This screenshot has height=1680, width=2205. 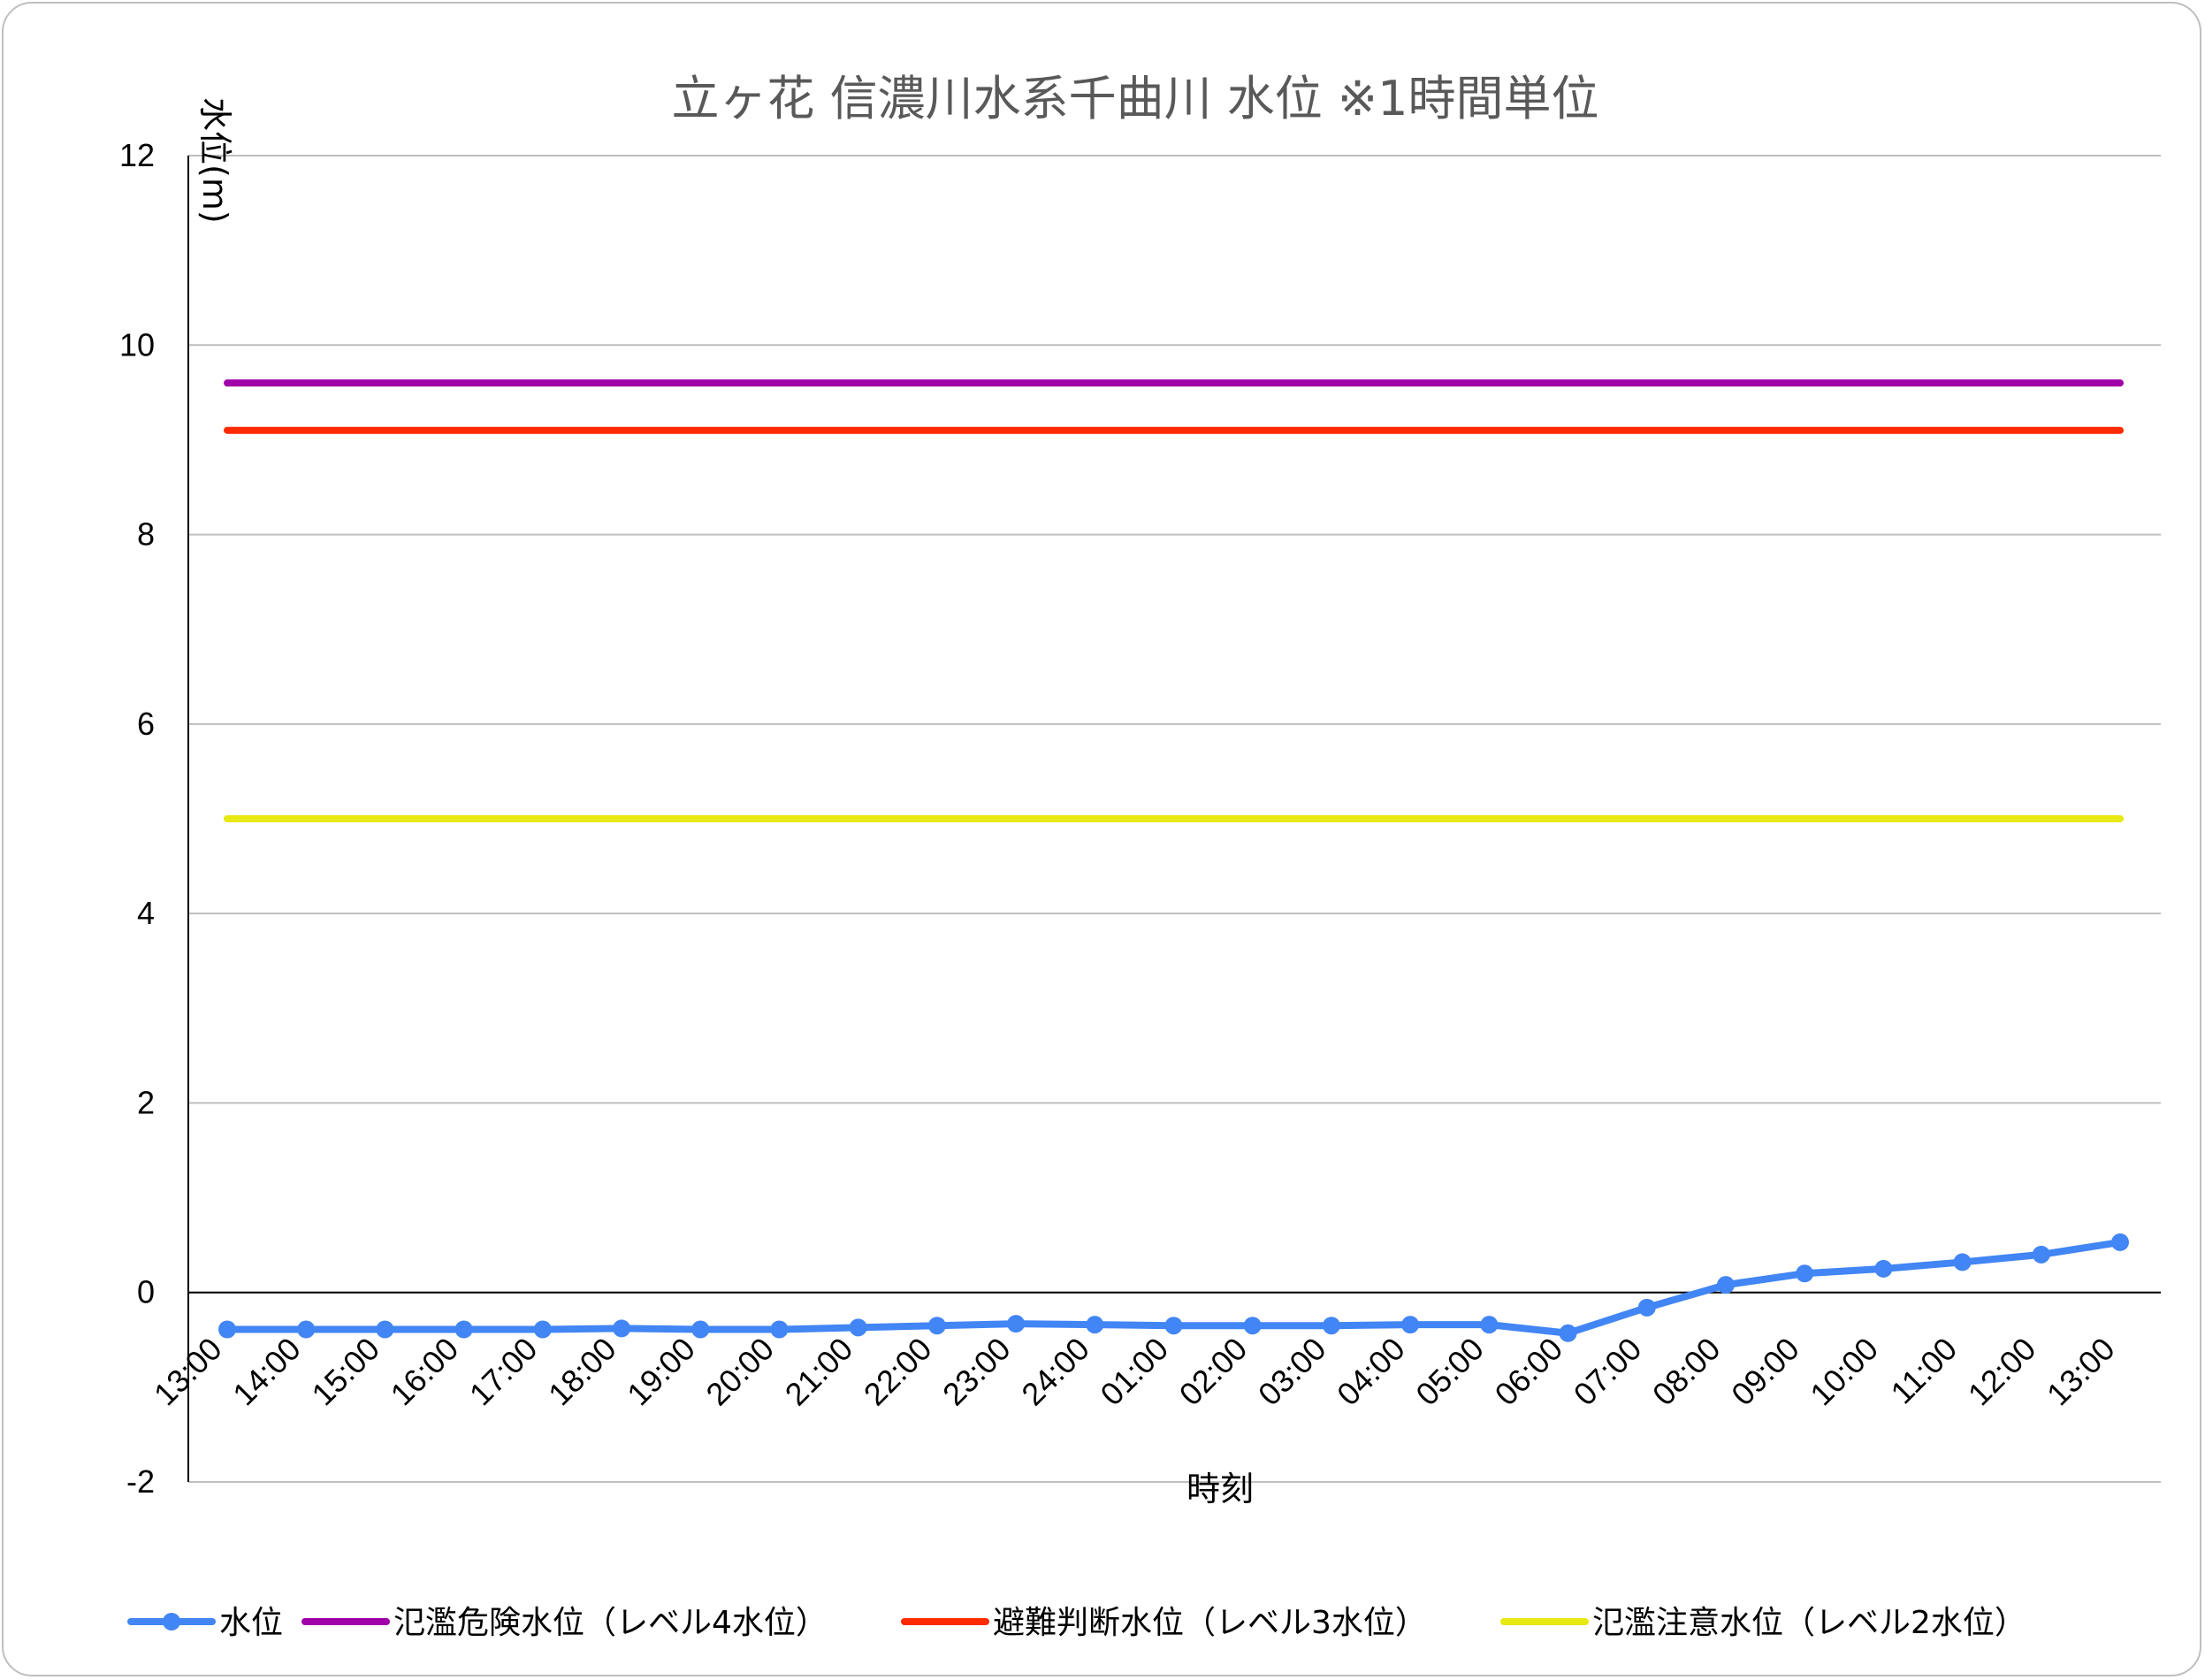 What do you see at coordinates (146, 534) in the screenshot?
I see `y-tick-label: 8` at bounding box center [146, 534].